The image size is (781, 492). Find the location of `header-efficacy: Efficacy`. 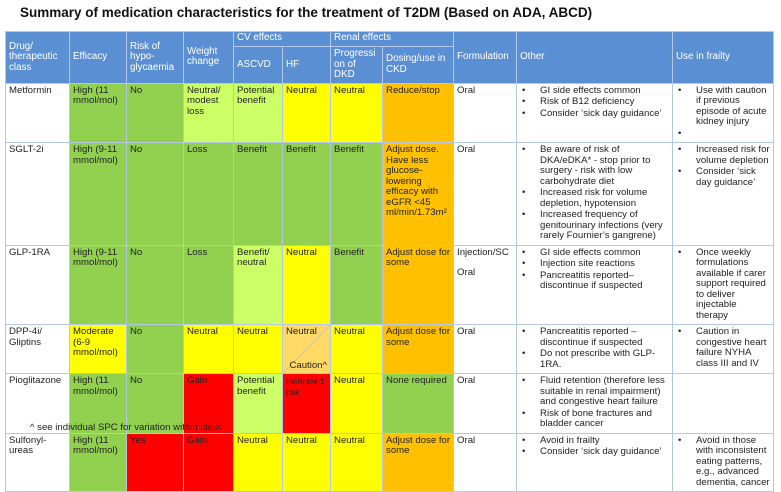

header-efficacy: Efficacy is located at coordinates (98, 57).